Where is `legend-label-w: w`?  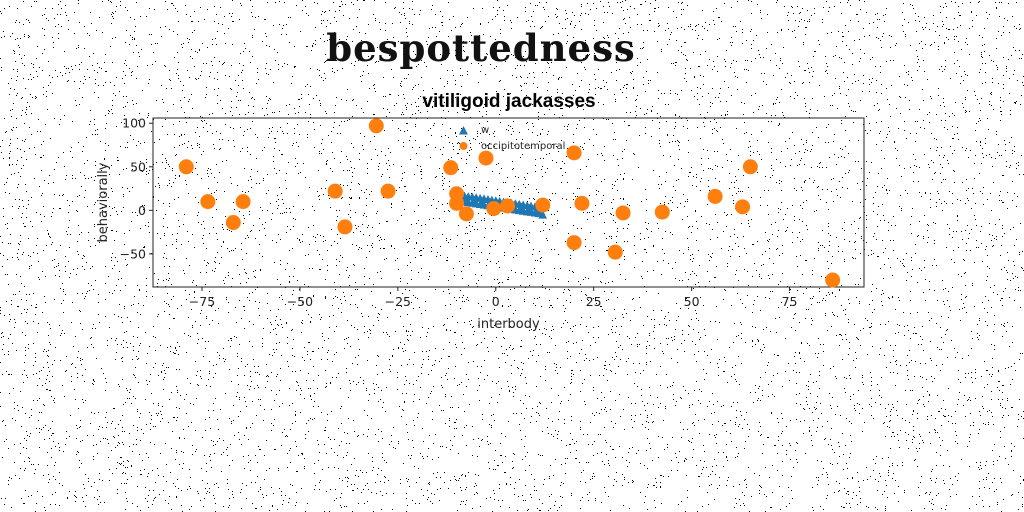 legend-label-w: w is located at coordinates (485, 130).